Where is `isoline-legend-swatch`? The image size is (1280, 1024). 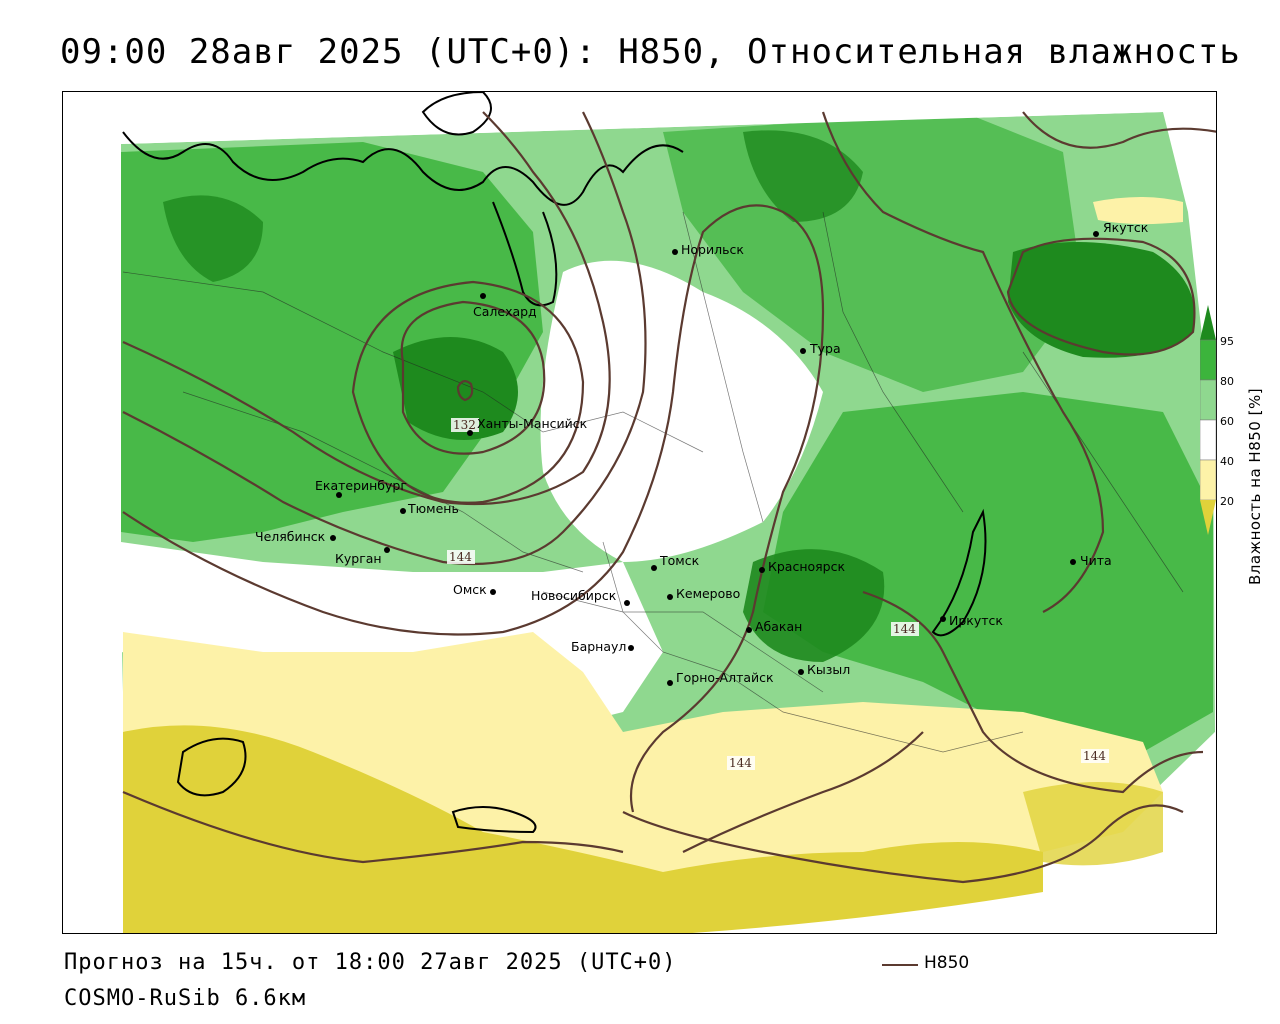 isoline-legend-swatch is located at coordinates (900, 965).